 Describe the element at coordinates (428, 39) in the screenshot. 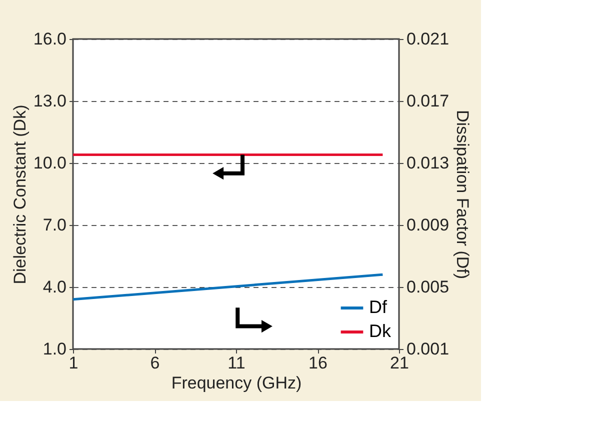

I see `y2-tick-label: 0.021` at that location.